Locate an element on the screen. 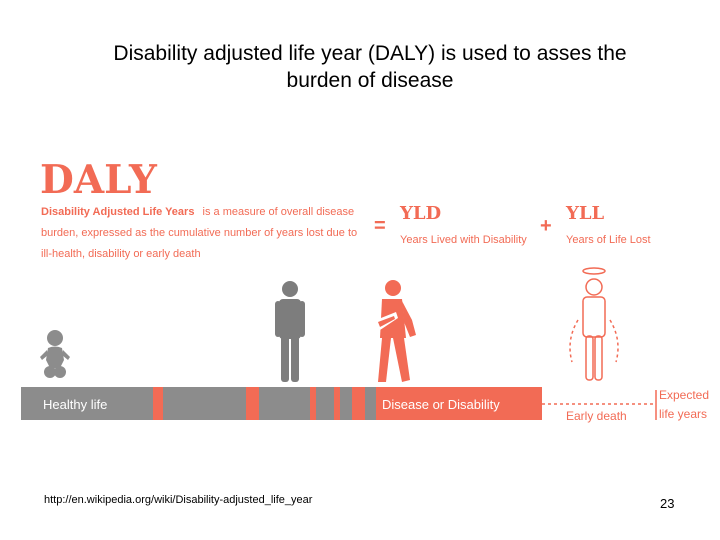 The width and height of the screenshot is (720, 540). disease-disability-label: Disease or Disability is located at coordinates (441, 404).